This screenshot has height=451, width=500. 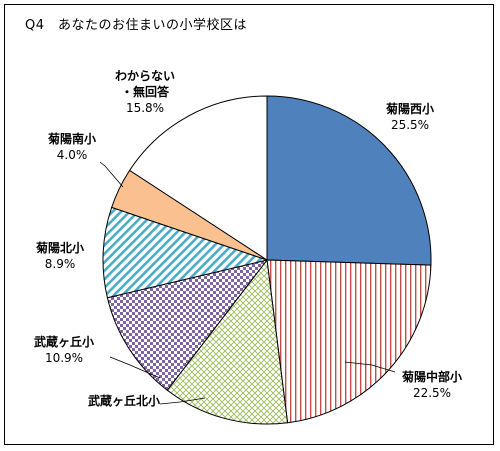 What do you see at coordinates (431, 376) in the screenshot?
I see `slice-label-1-0: 菊陽中部小` at bounding box center [431, 376].